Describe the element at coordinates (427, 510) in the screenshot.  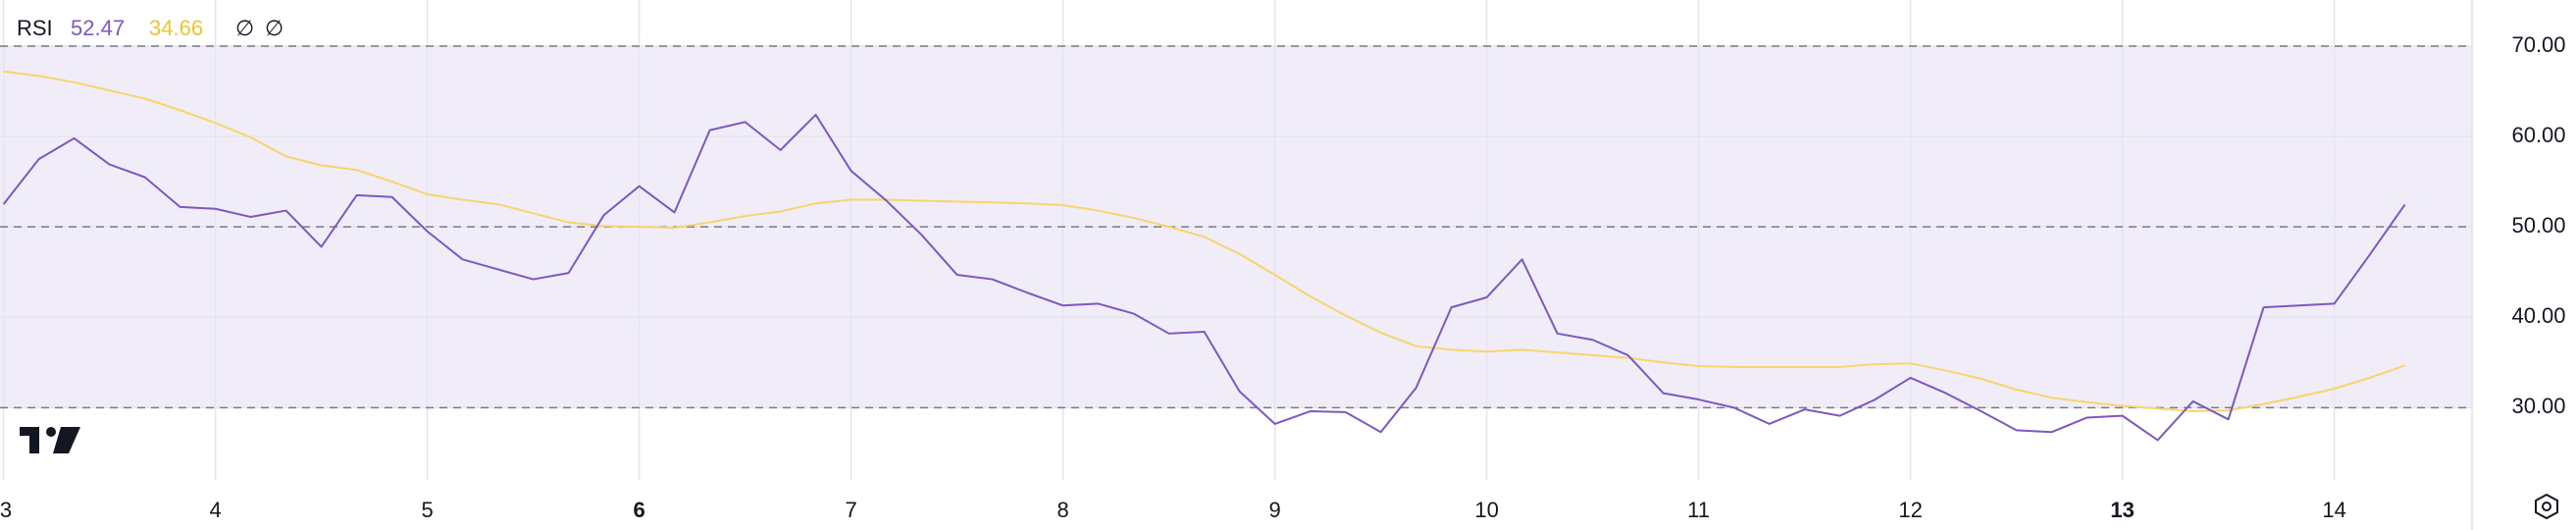
I see `x-tick-label: 5` at that location.